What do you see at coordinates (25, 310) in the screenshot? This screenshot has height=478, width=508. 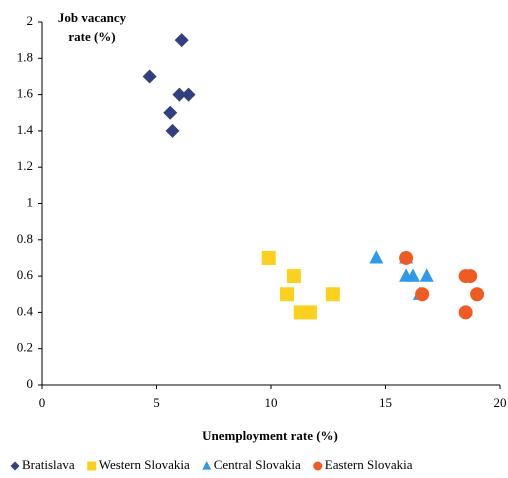 I see `y-tick-label: 0.4` at bounding box center [25, 310].